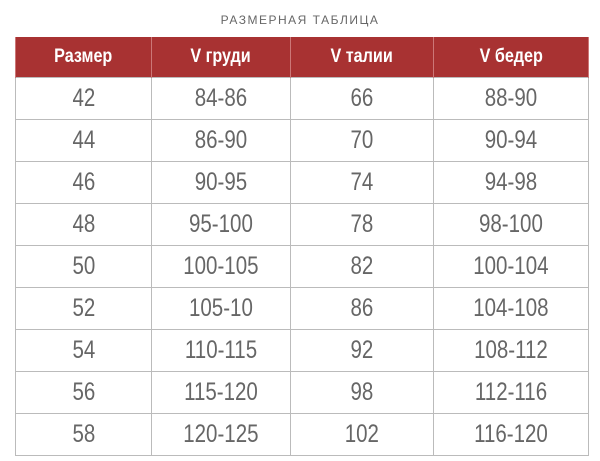  What do you see at coordinates (83, 98) in the screenshot?
I see `table-cell: 42` at bounding box center [83, 98].